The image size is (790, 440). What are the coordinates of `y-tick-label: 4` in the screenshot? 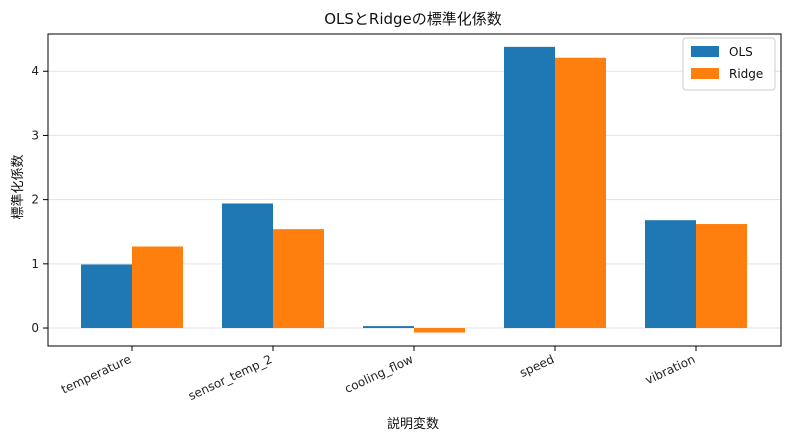 It's located at (35, 71).